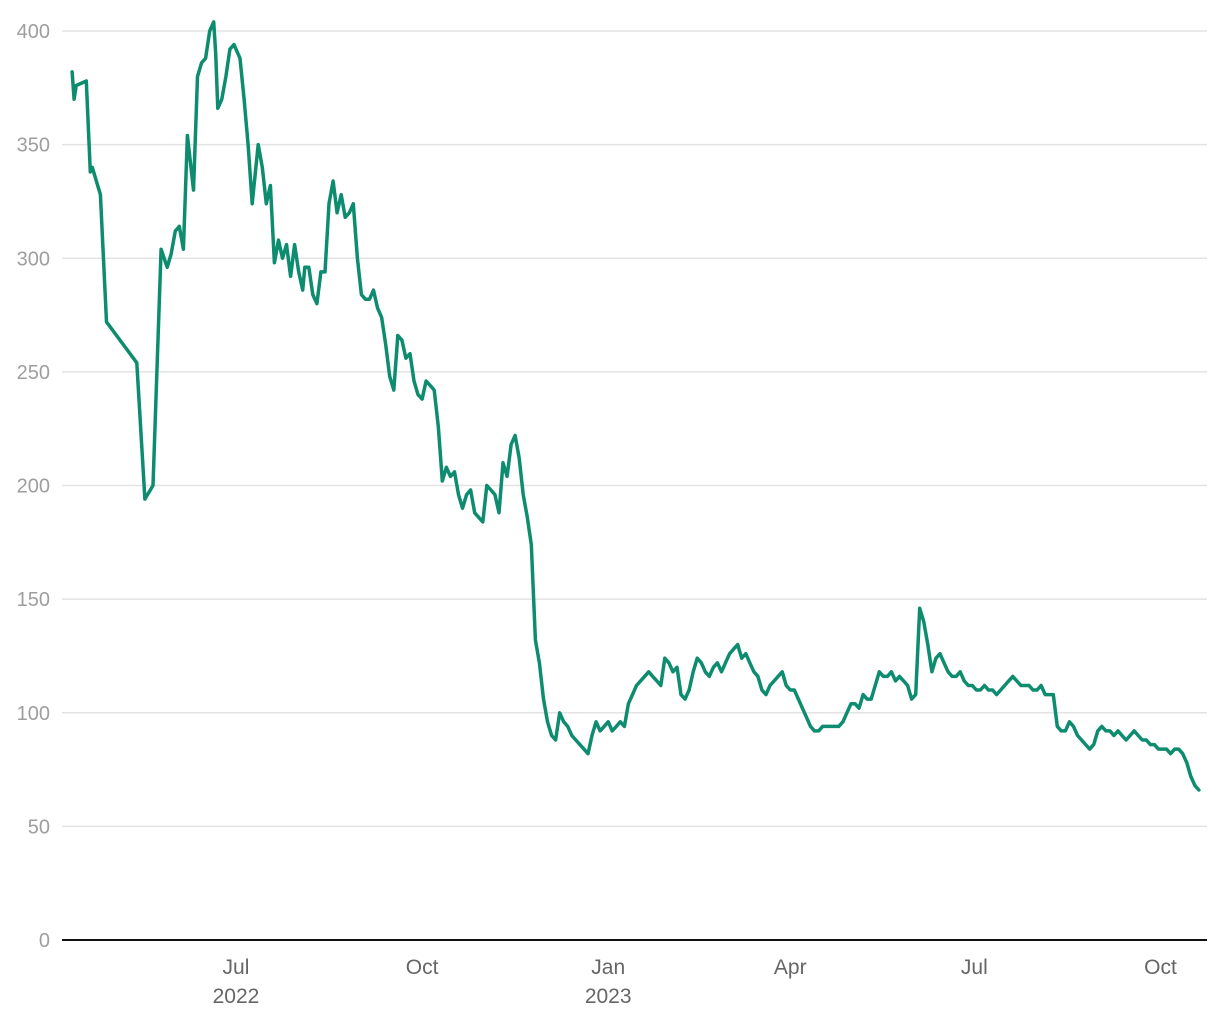  What do you see at coordinates (608, 967) in the screenshot?
I see `x-tick-label-2: Jan` at bounding box center [608, 967].